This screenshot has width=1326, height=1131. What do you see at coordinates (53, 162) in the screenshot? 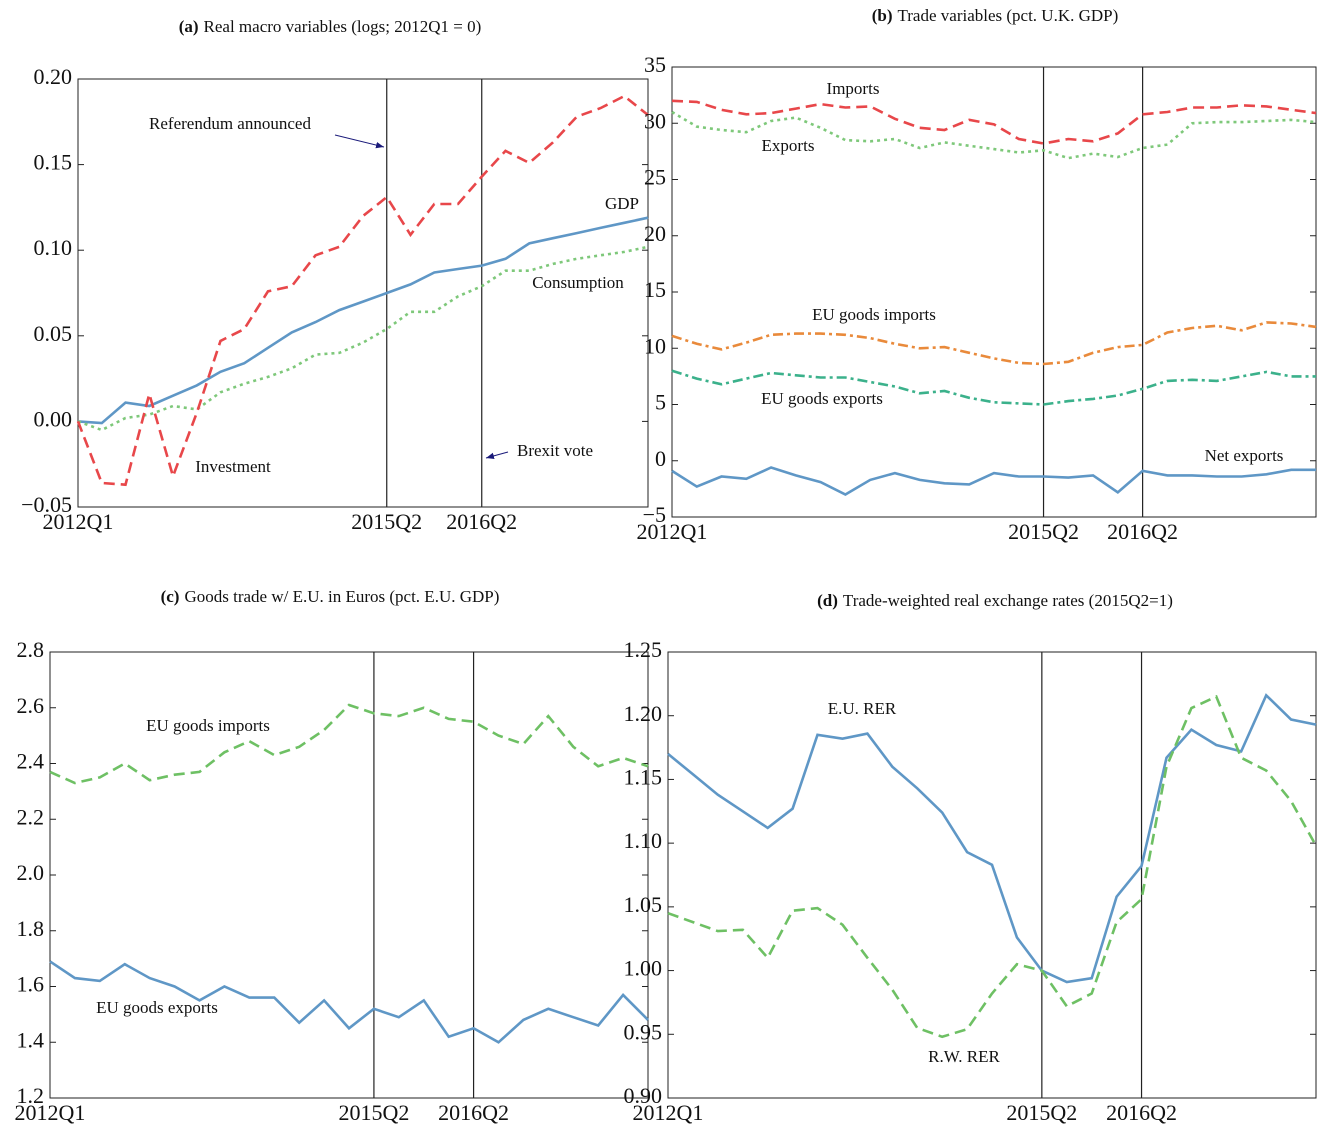
I see `y-tick-label: 0.15` at bounding box center [53, 162].